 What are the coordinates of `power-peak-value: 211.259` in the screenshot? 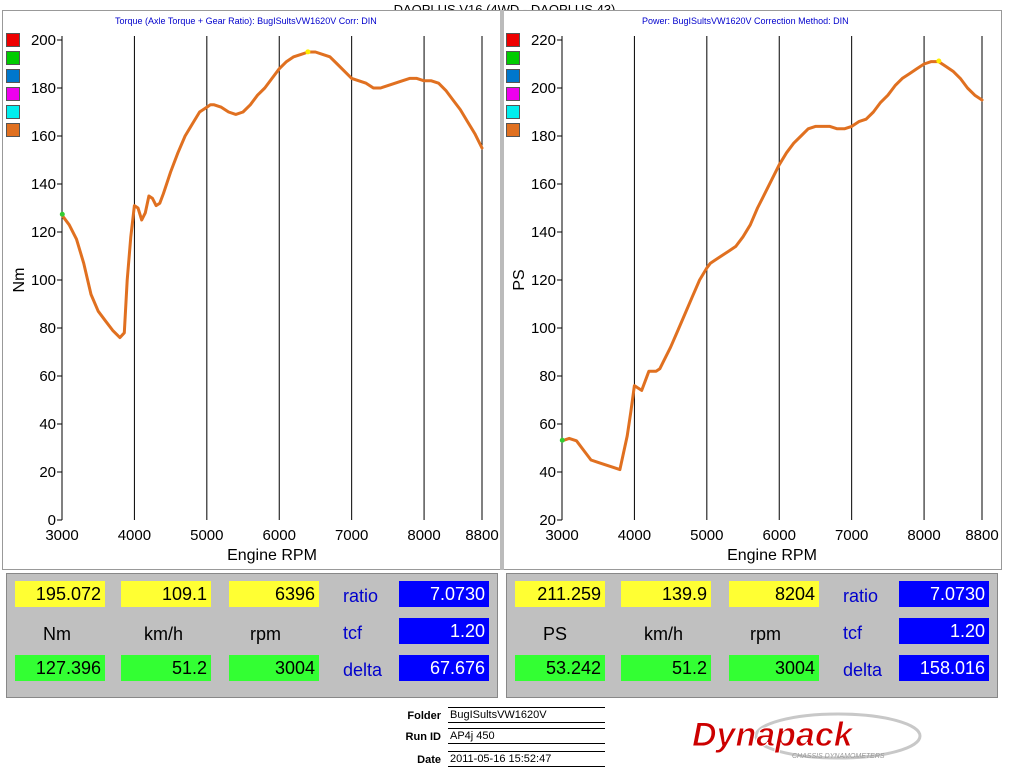 It's located at (560, 594).